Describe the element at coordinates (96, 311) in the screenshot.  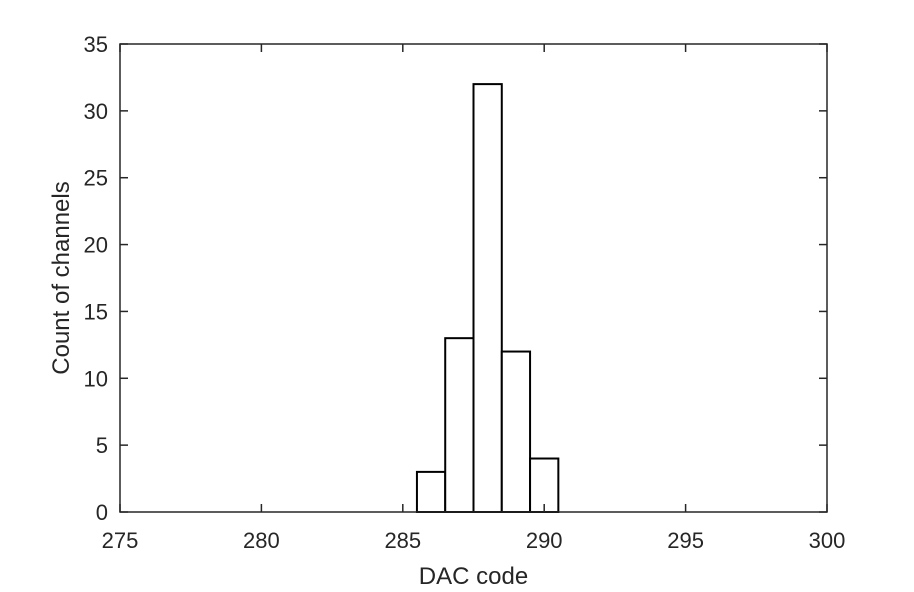
I see `y-tick-label: 15` at that location.